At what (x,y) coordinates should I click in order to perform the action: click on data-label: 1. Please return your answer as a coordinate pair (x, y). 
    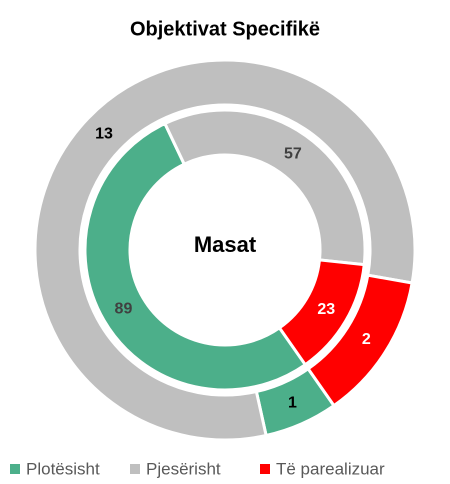
    Looking at the image, I should click on (292, 403).